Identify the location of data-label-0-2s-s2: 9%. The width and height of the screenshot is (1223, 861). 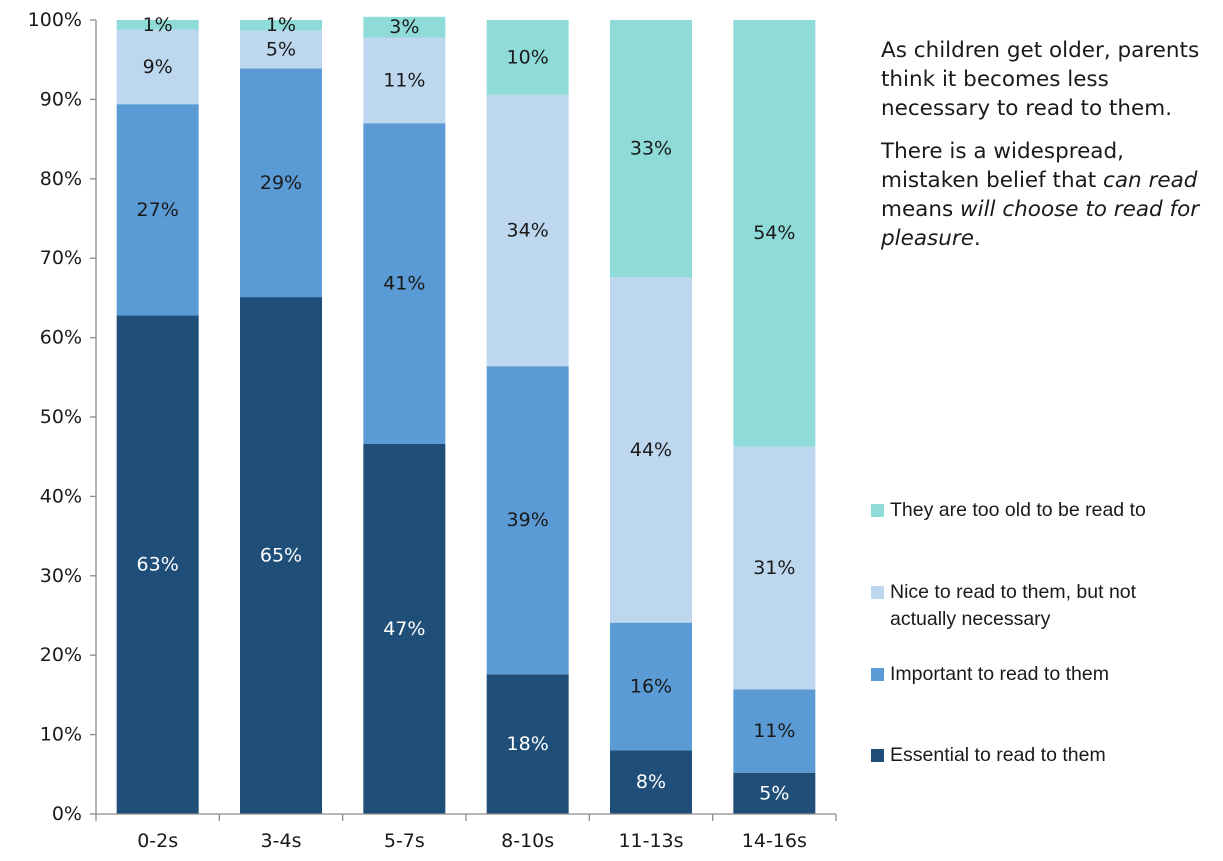
(158, 67).